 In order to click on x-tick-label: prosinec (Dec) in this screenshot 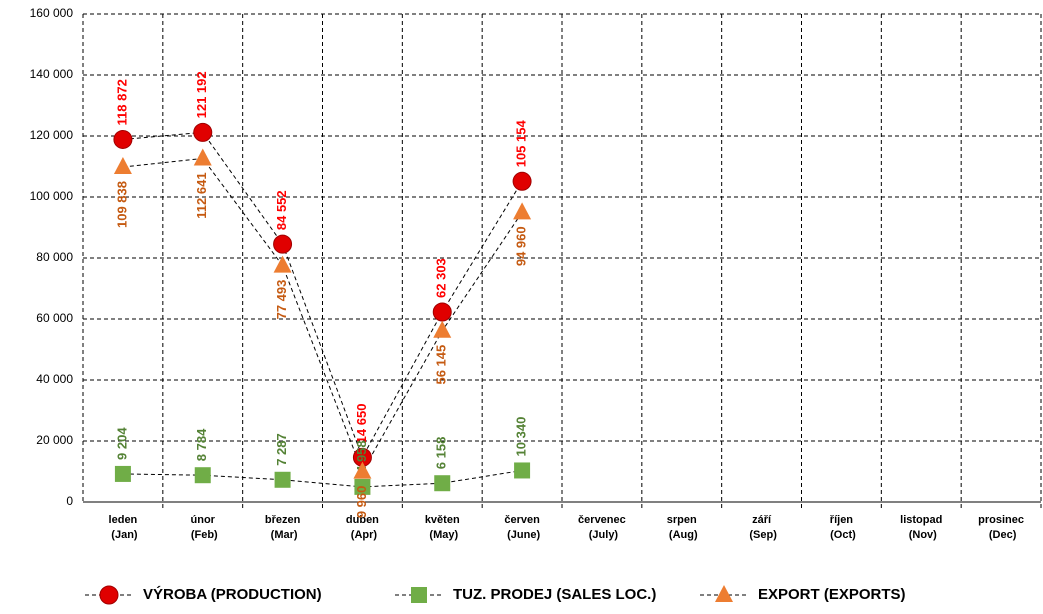, I will do `click(1001, 527)`.